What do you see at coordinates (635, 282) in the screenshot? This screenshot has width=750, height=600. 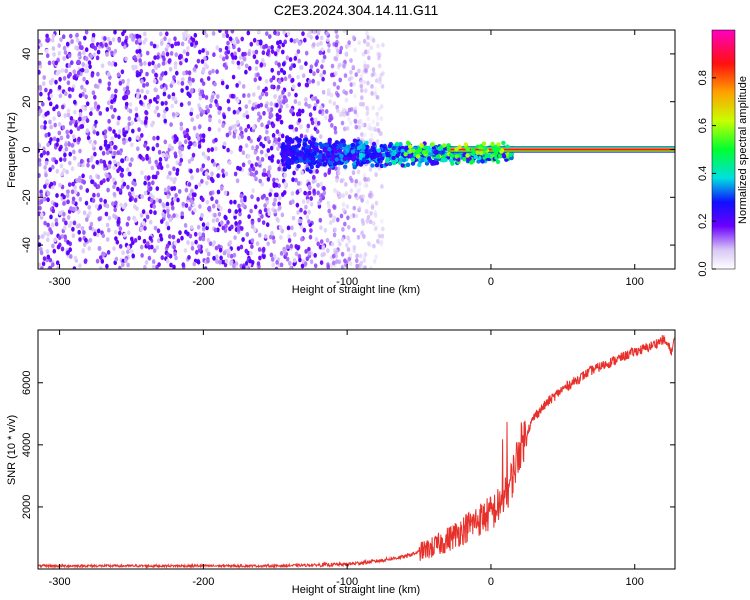 I see `heatmap-x-tick-label: 100` at bounding box center [635, 282].